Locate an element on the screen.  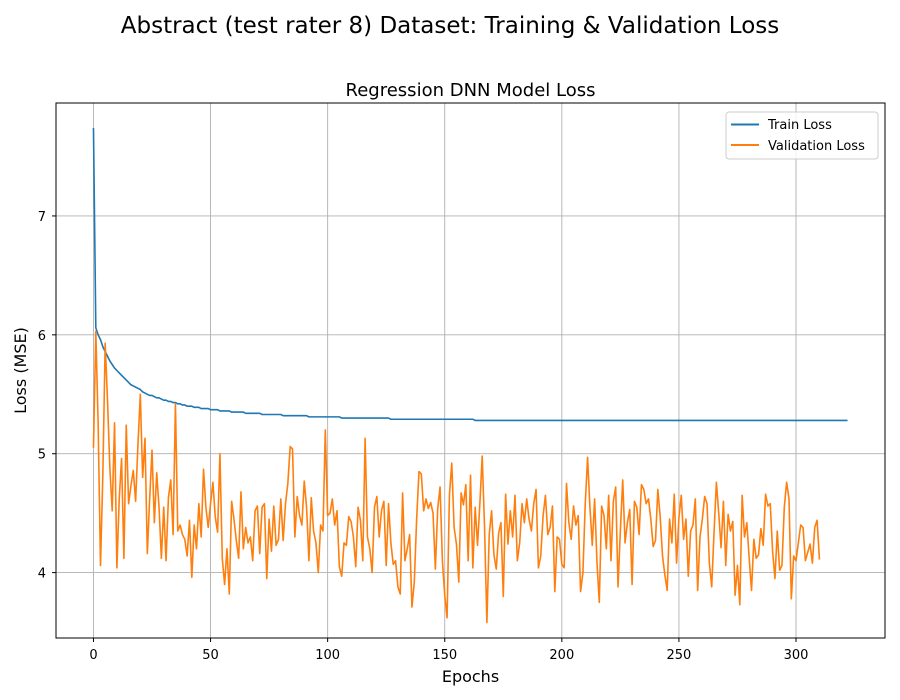
x-tick-label: 100 is located at coordinates (327, 655).